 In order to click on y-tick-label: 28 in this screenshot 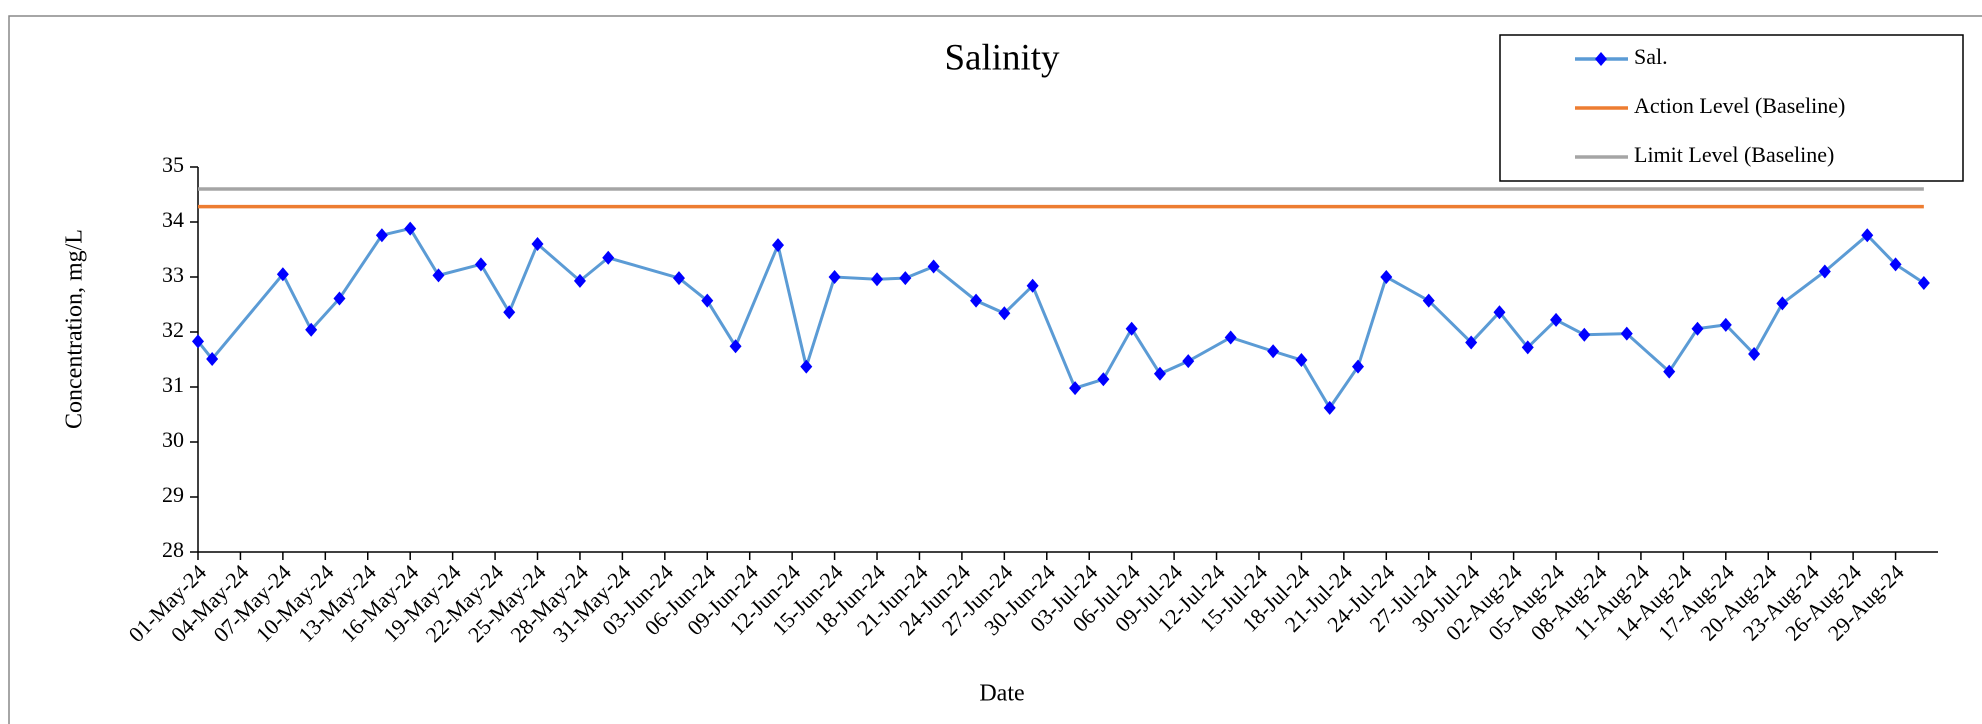, I will do `click(173, 549)`.